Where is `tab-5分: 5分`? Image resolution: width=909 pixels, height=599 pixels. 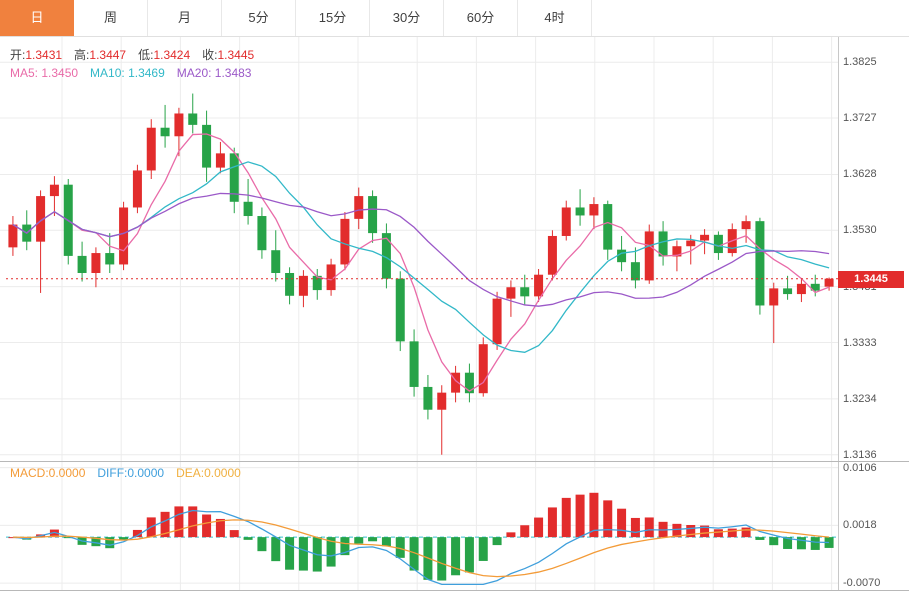
tab-5分: 5分 is located at coordinates (259, 18).